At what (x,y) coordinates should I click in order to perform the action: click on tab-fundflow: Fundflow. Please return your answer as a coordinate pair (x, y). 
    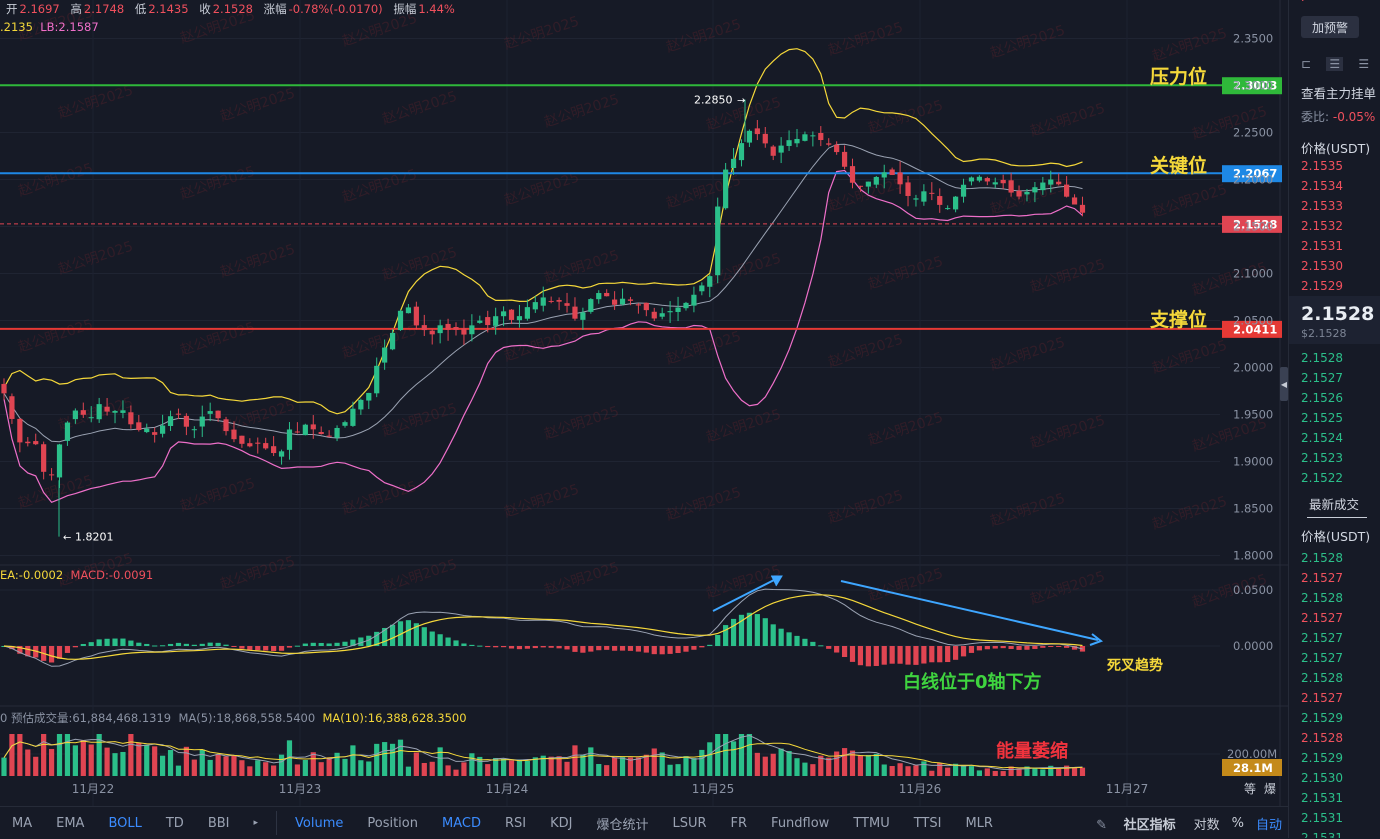
    Looking at the image, I should click on (800, 823).